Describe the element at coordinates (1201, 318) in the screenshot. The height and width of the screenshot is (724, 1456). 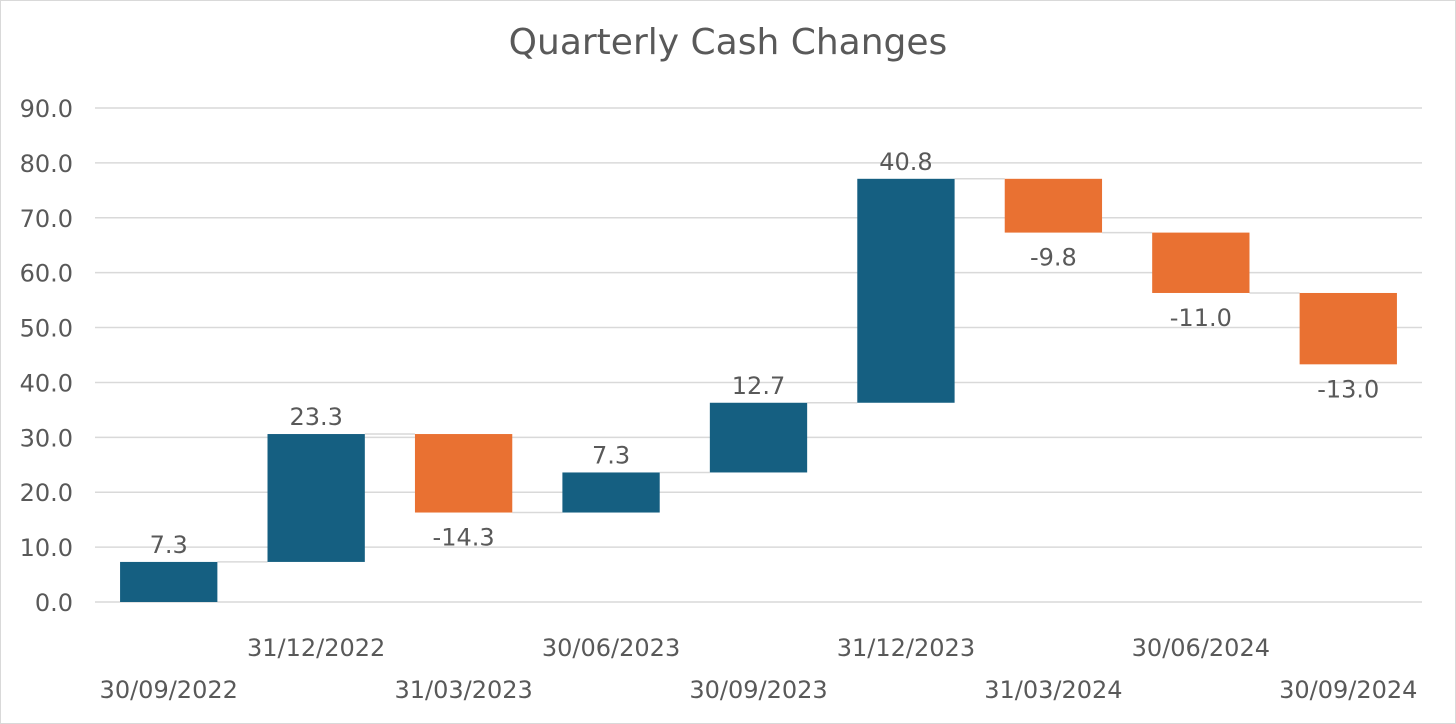
I see `data-label: -11.0` at that location.